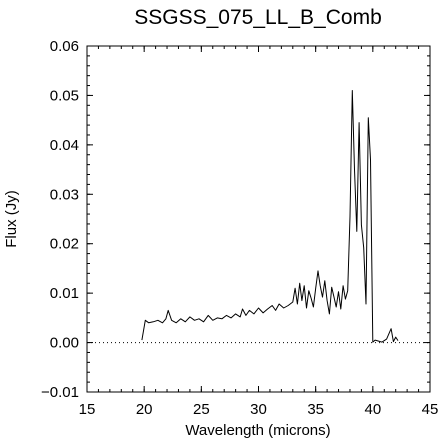  Describe the element at coordinates (430, 409) in the screenshot. I see `x-tick-label: 45` at that location.